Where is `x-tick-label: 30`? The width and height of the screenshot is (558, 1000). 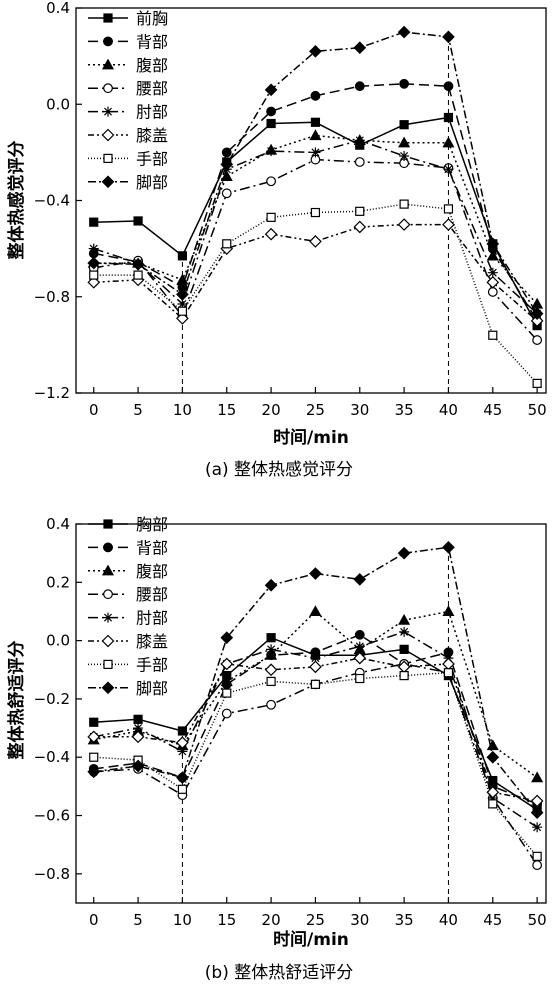 x-tick-label: 30 is located at coordinates (359, 410).